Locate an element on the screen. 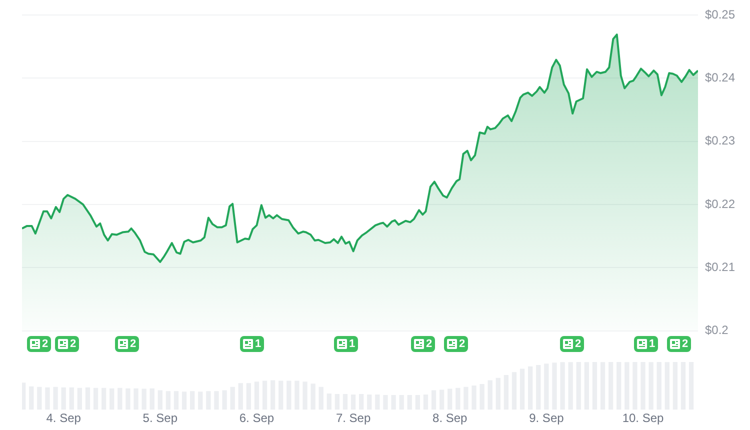  y-tick-label: $0.22 is located at coordinates (720, 203).